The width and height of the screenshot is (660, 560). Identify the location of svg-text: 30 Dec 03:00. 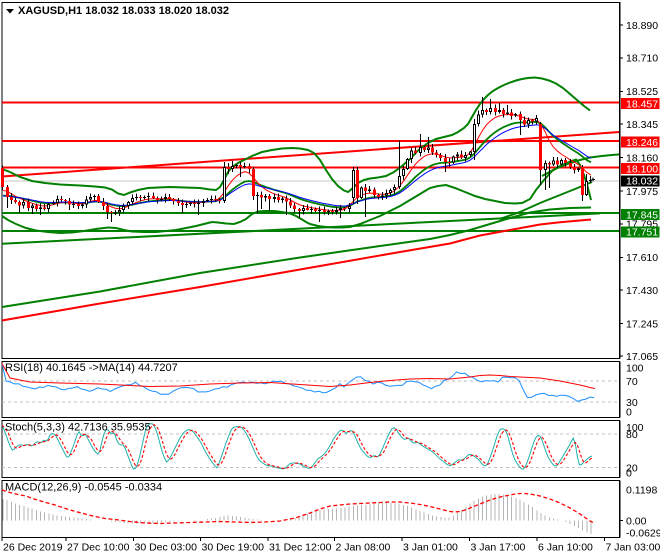
(166, 548).